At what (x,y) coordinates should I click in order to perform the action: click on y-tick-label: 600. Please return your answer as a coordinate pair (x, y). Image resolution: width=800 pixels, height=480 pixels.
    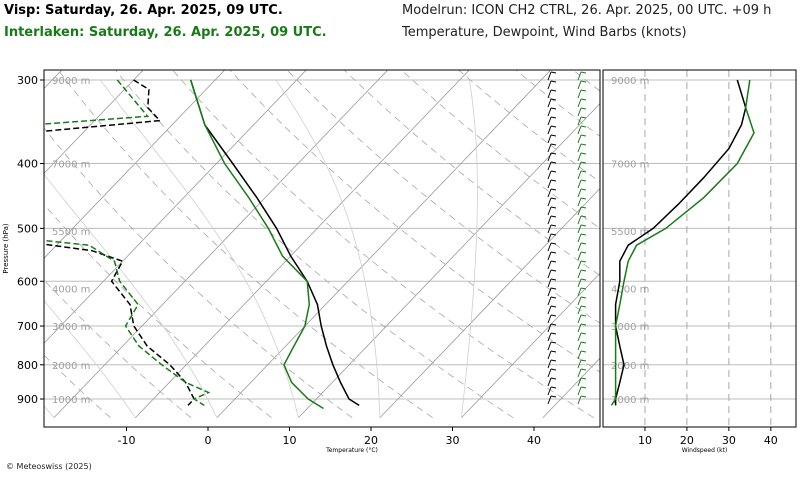
    Looking at the image, I should click on (27, 281).